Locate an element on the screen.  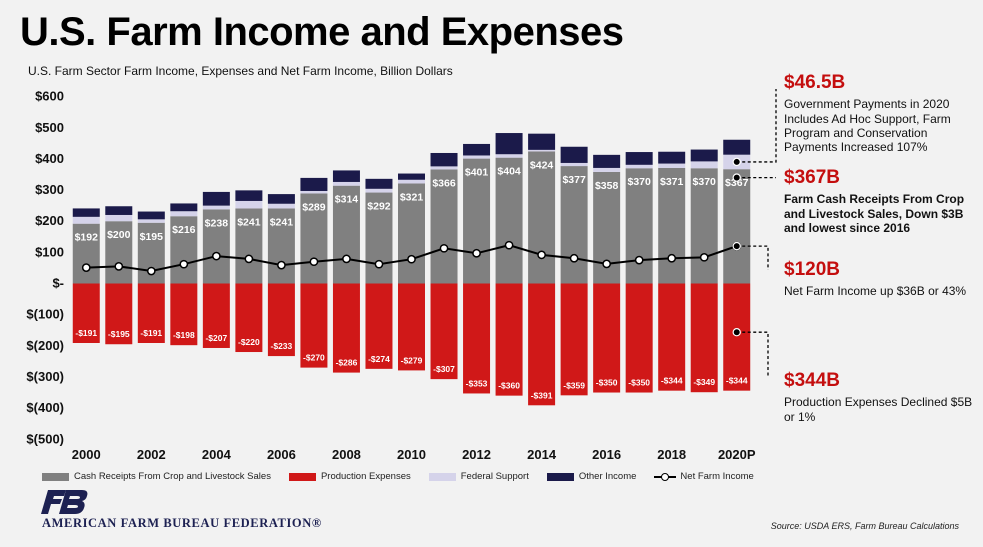
data-label-production-expenses: -$270 is located at coordinates (314, 358).